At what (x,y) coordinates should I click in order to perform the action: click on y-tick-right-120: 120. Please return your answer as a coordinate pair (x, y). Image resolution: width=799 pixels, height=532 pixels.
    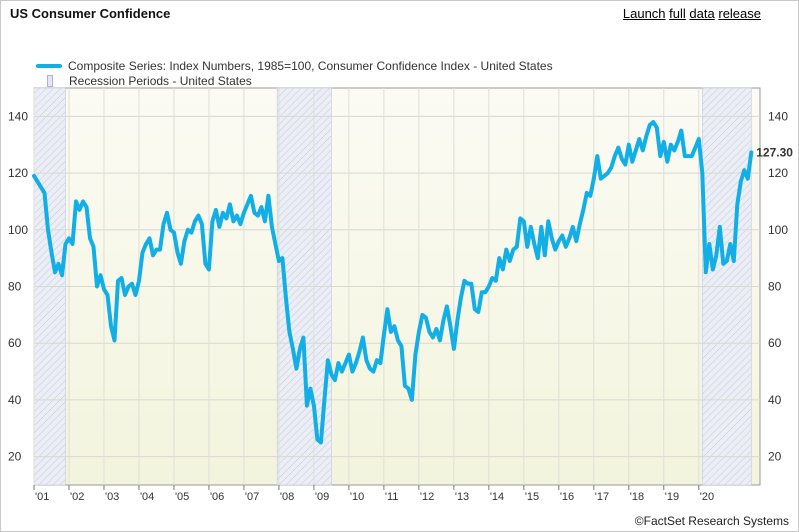
    Looking at the image, I should click on (778, 173).